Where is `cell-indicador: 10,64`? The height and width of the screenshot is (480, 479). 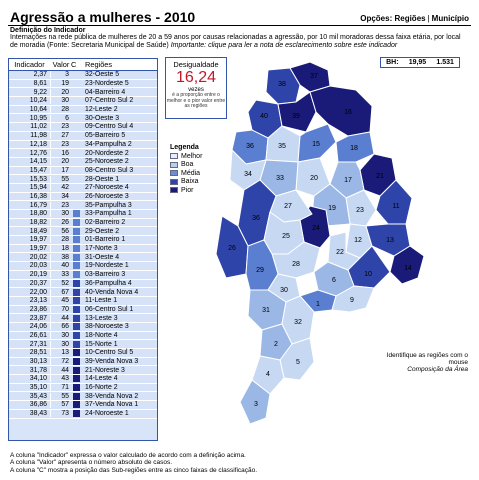 cell-indicador: 10,64 is located at coordinates (30, 110).